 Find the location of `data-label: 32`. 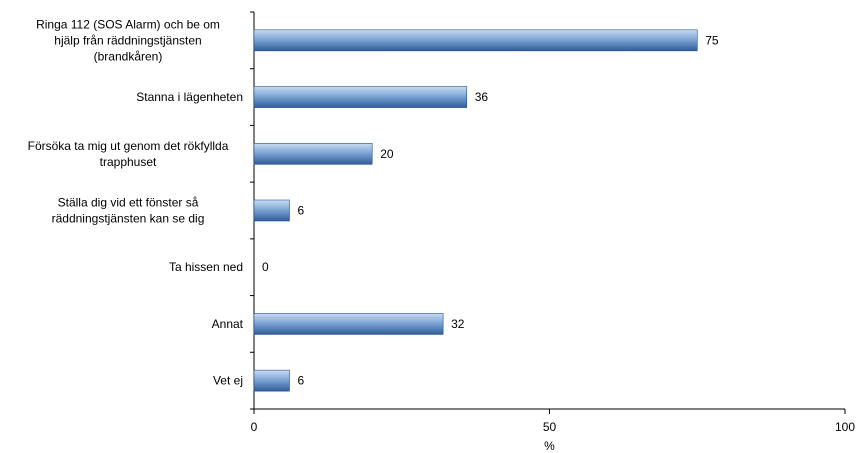

data-label: 32 is located at coordinates (458, 324).